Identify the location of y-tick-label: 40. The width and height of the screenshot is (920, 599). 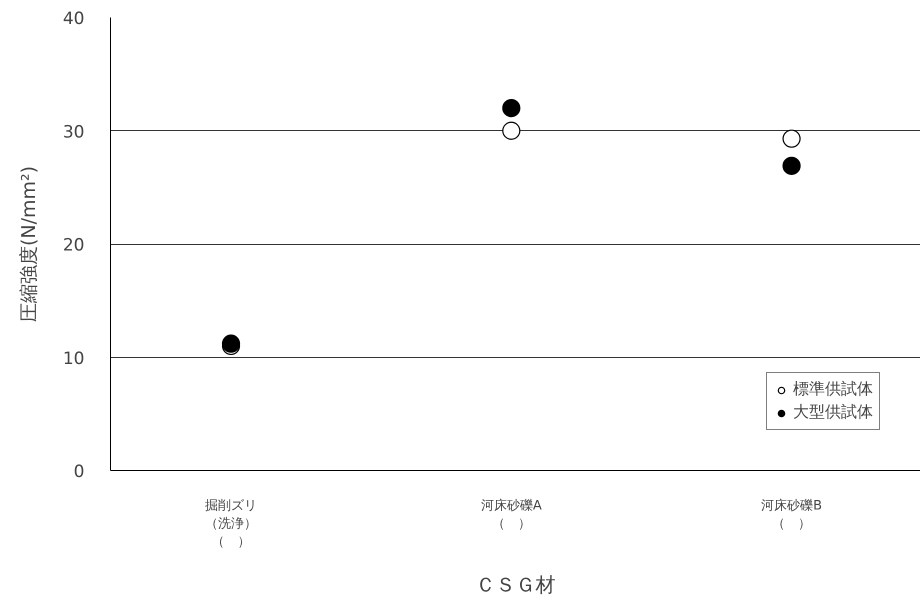
(73, 19).